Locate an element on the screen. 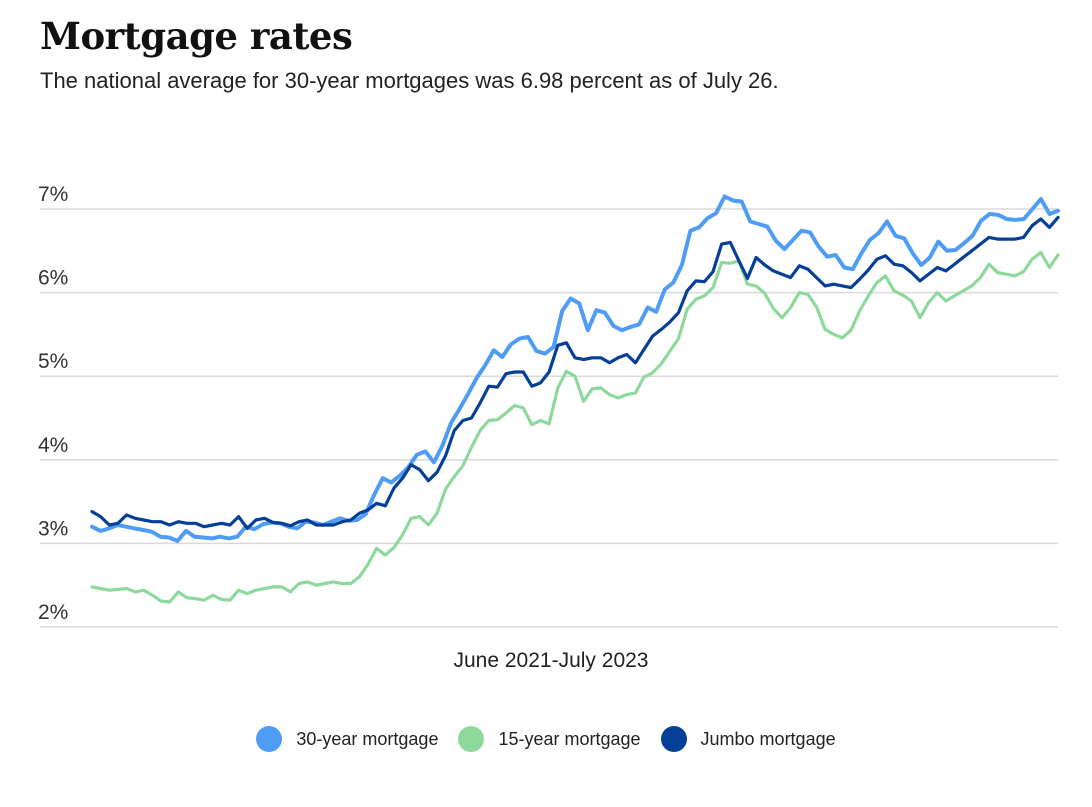 This screenshot has height=807, width=1092. legend-item-15-year: 15-year mortgage is located at coordinates (549, 739).